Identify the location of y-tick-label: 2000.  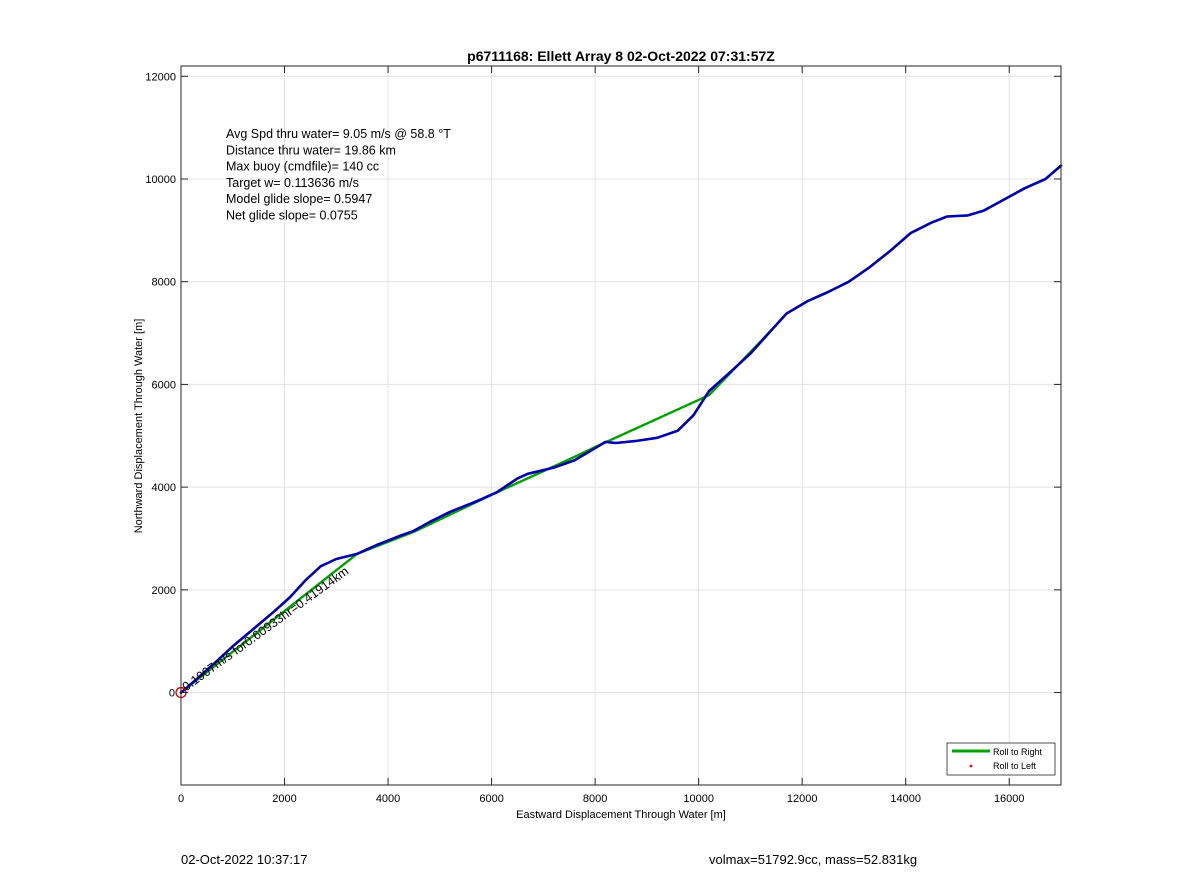
(164, 591).